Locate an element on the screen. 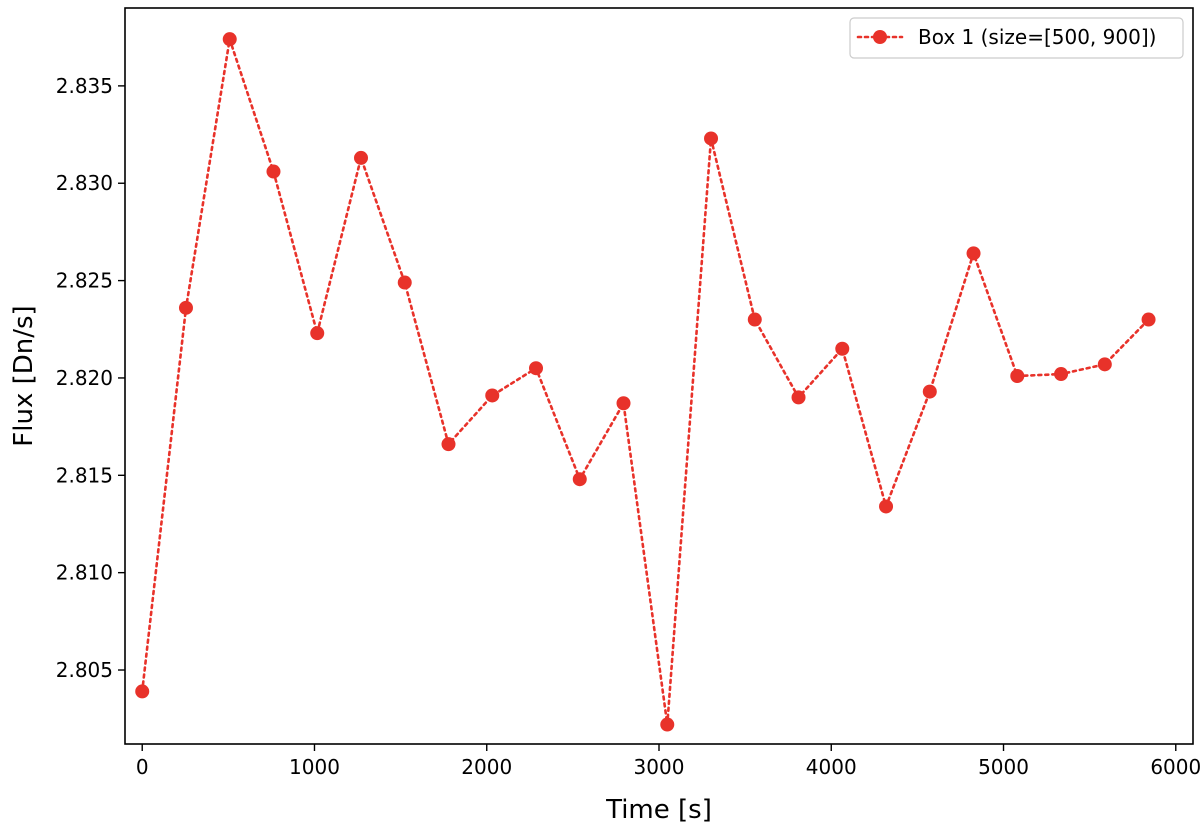  y-tick-label: 2.805 is located at coordinates (84, 670).